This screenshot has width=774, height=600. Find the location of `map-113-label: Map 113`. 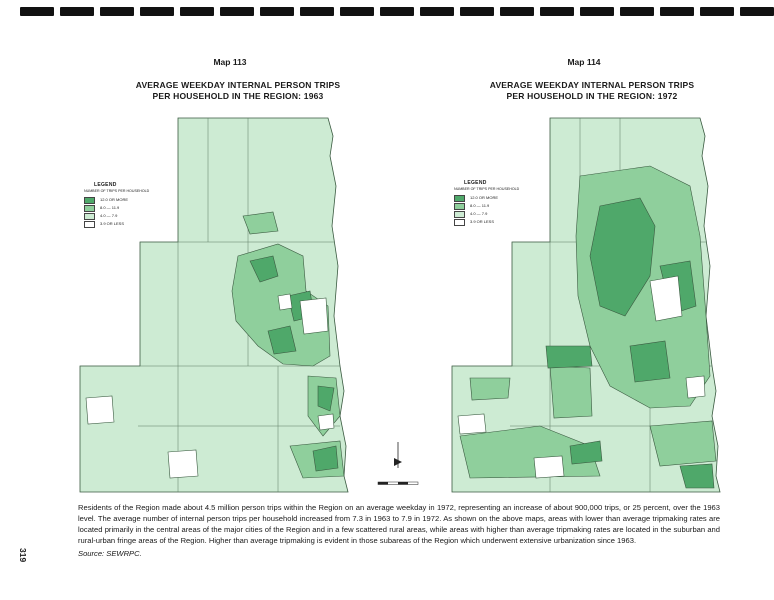

map-113-label: Map 113 is located at coordinates (230, 62).